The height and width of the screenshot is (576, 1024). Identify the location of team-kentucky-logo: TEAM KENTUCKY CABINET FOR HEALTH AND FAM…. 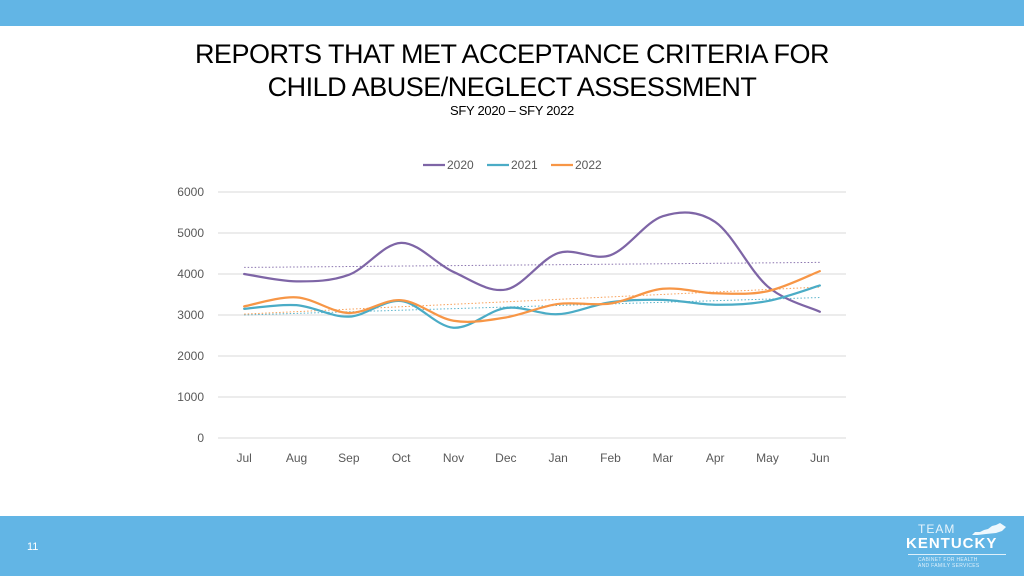
(957, 547).